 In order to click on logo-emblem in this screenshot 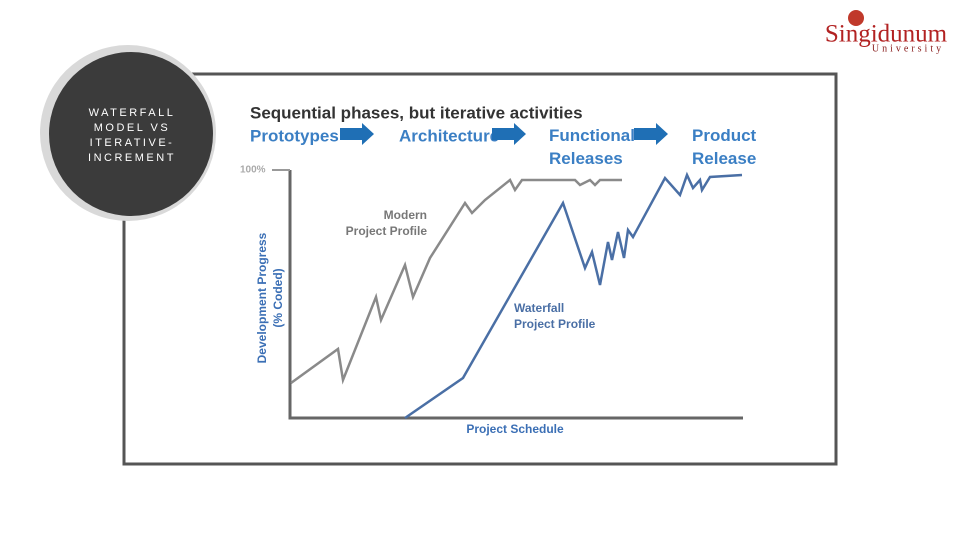, I will do `click(856, 18)`.